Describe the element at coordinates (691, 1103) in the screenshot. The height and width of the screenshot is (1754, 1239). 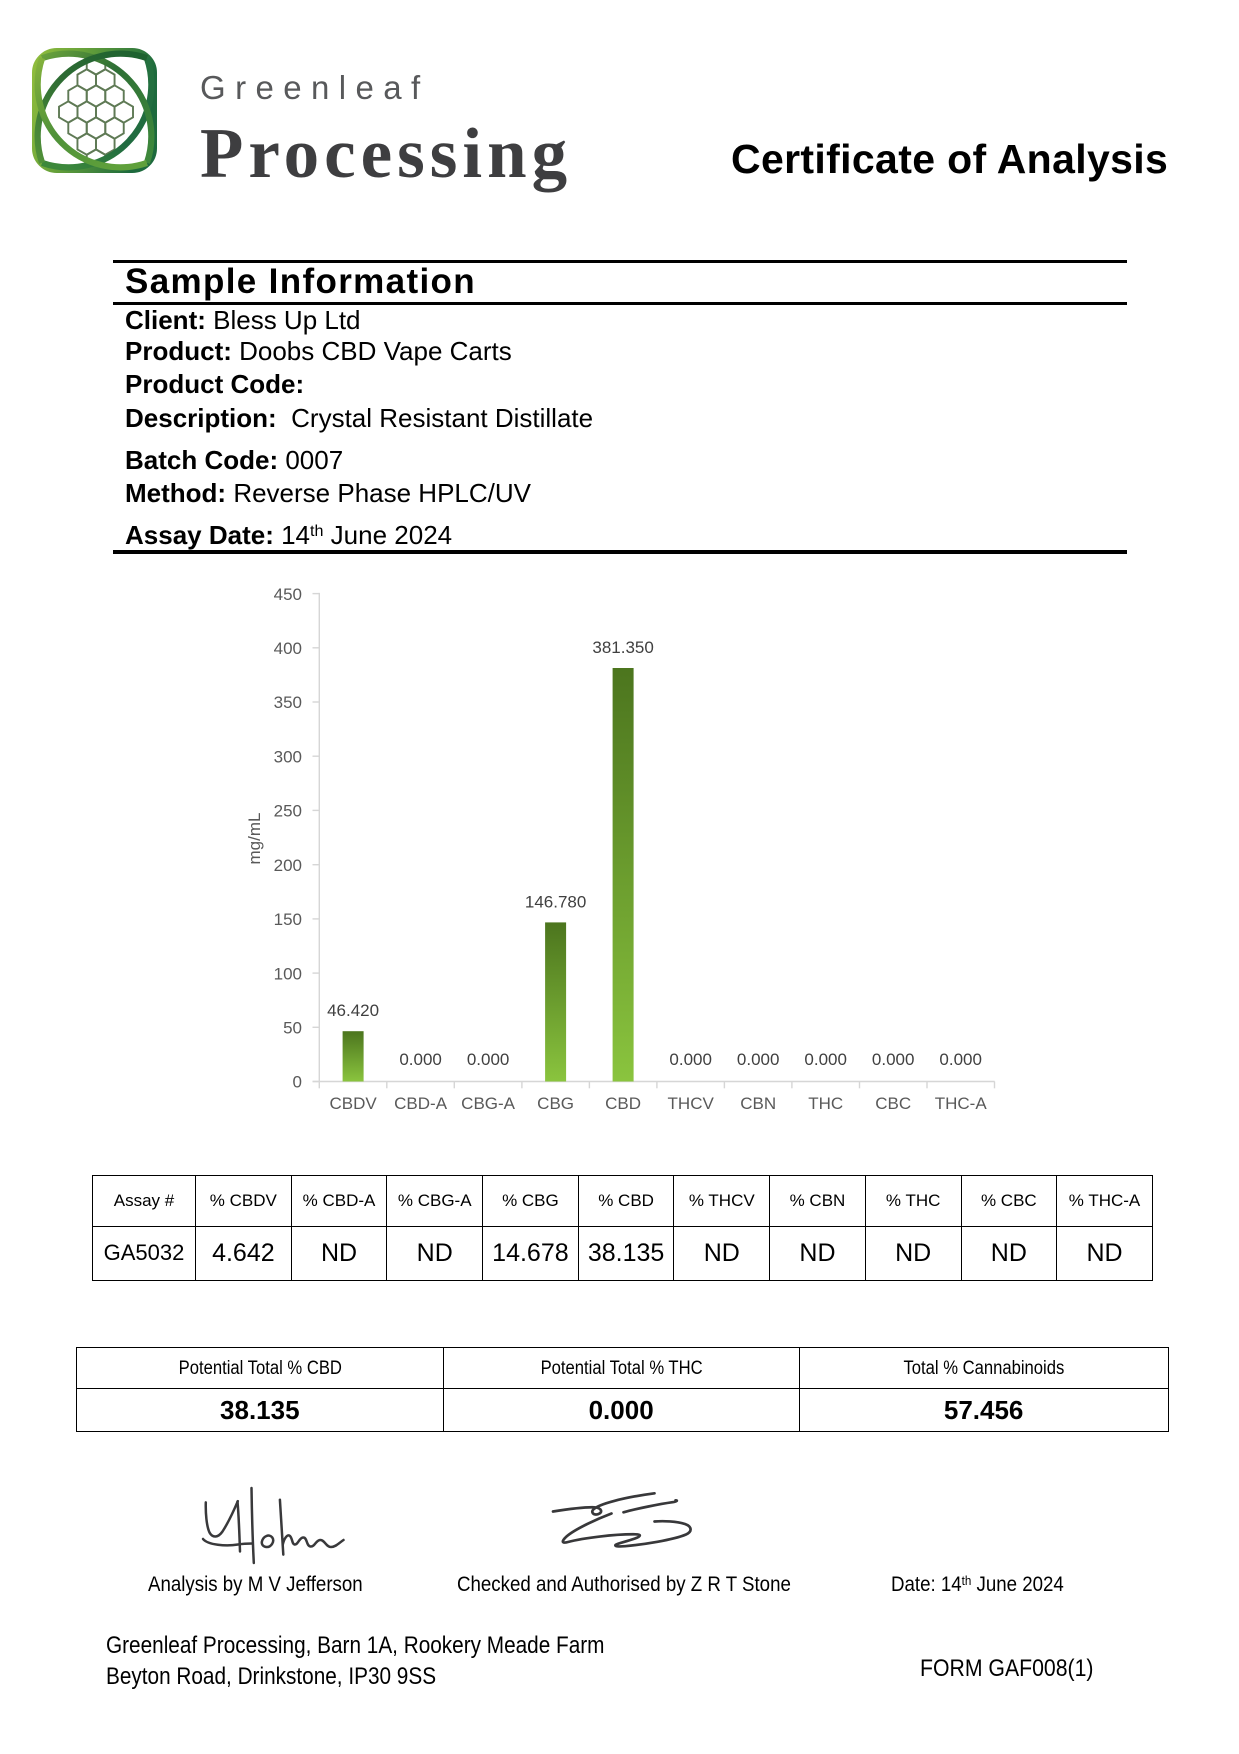
I see `svg-text: THCV` at that location.